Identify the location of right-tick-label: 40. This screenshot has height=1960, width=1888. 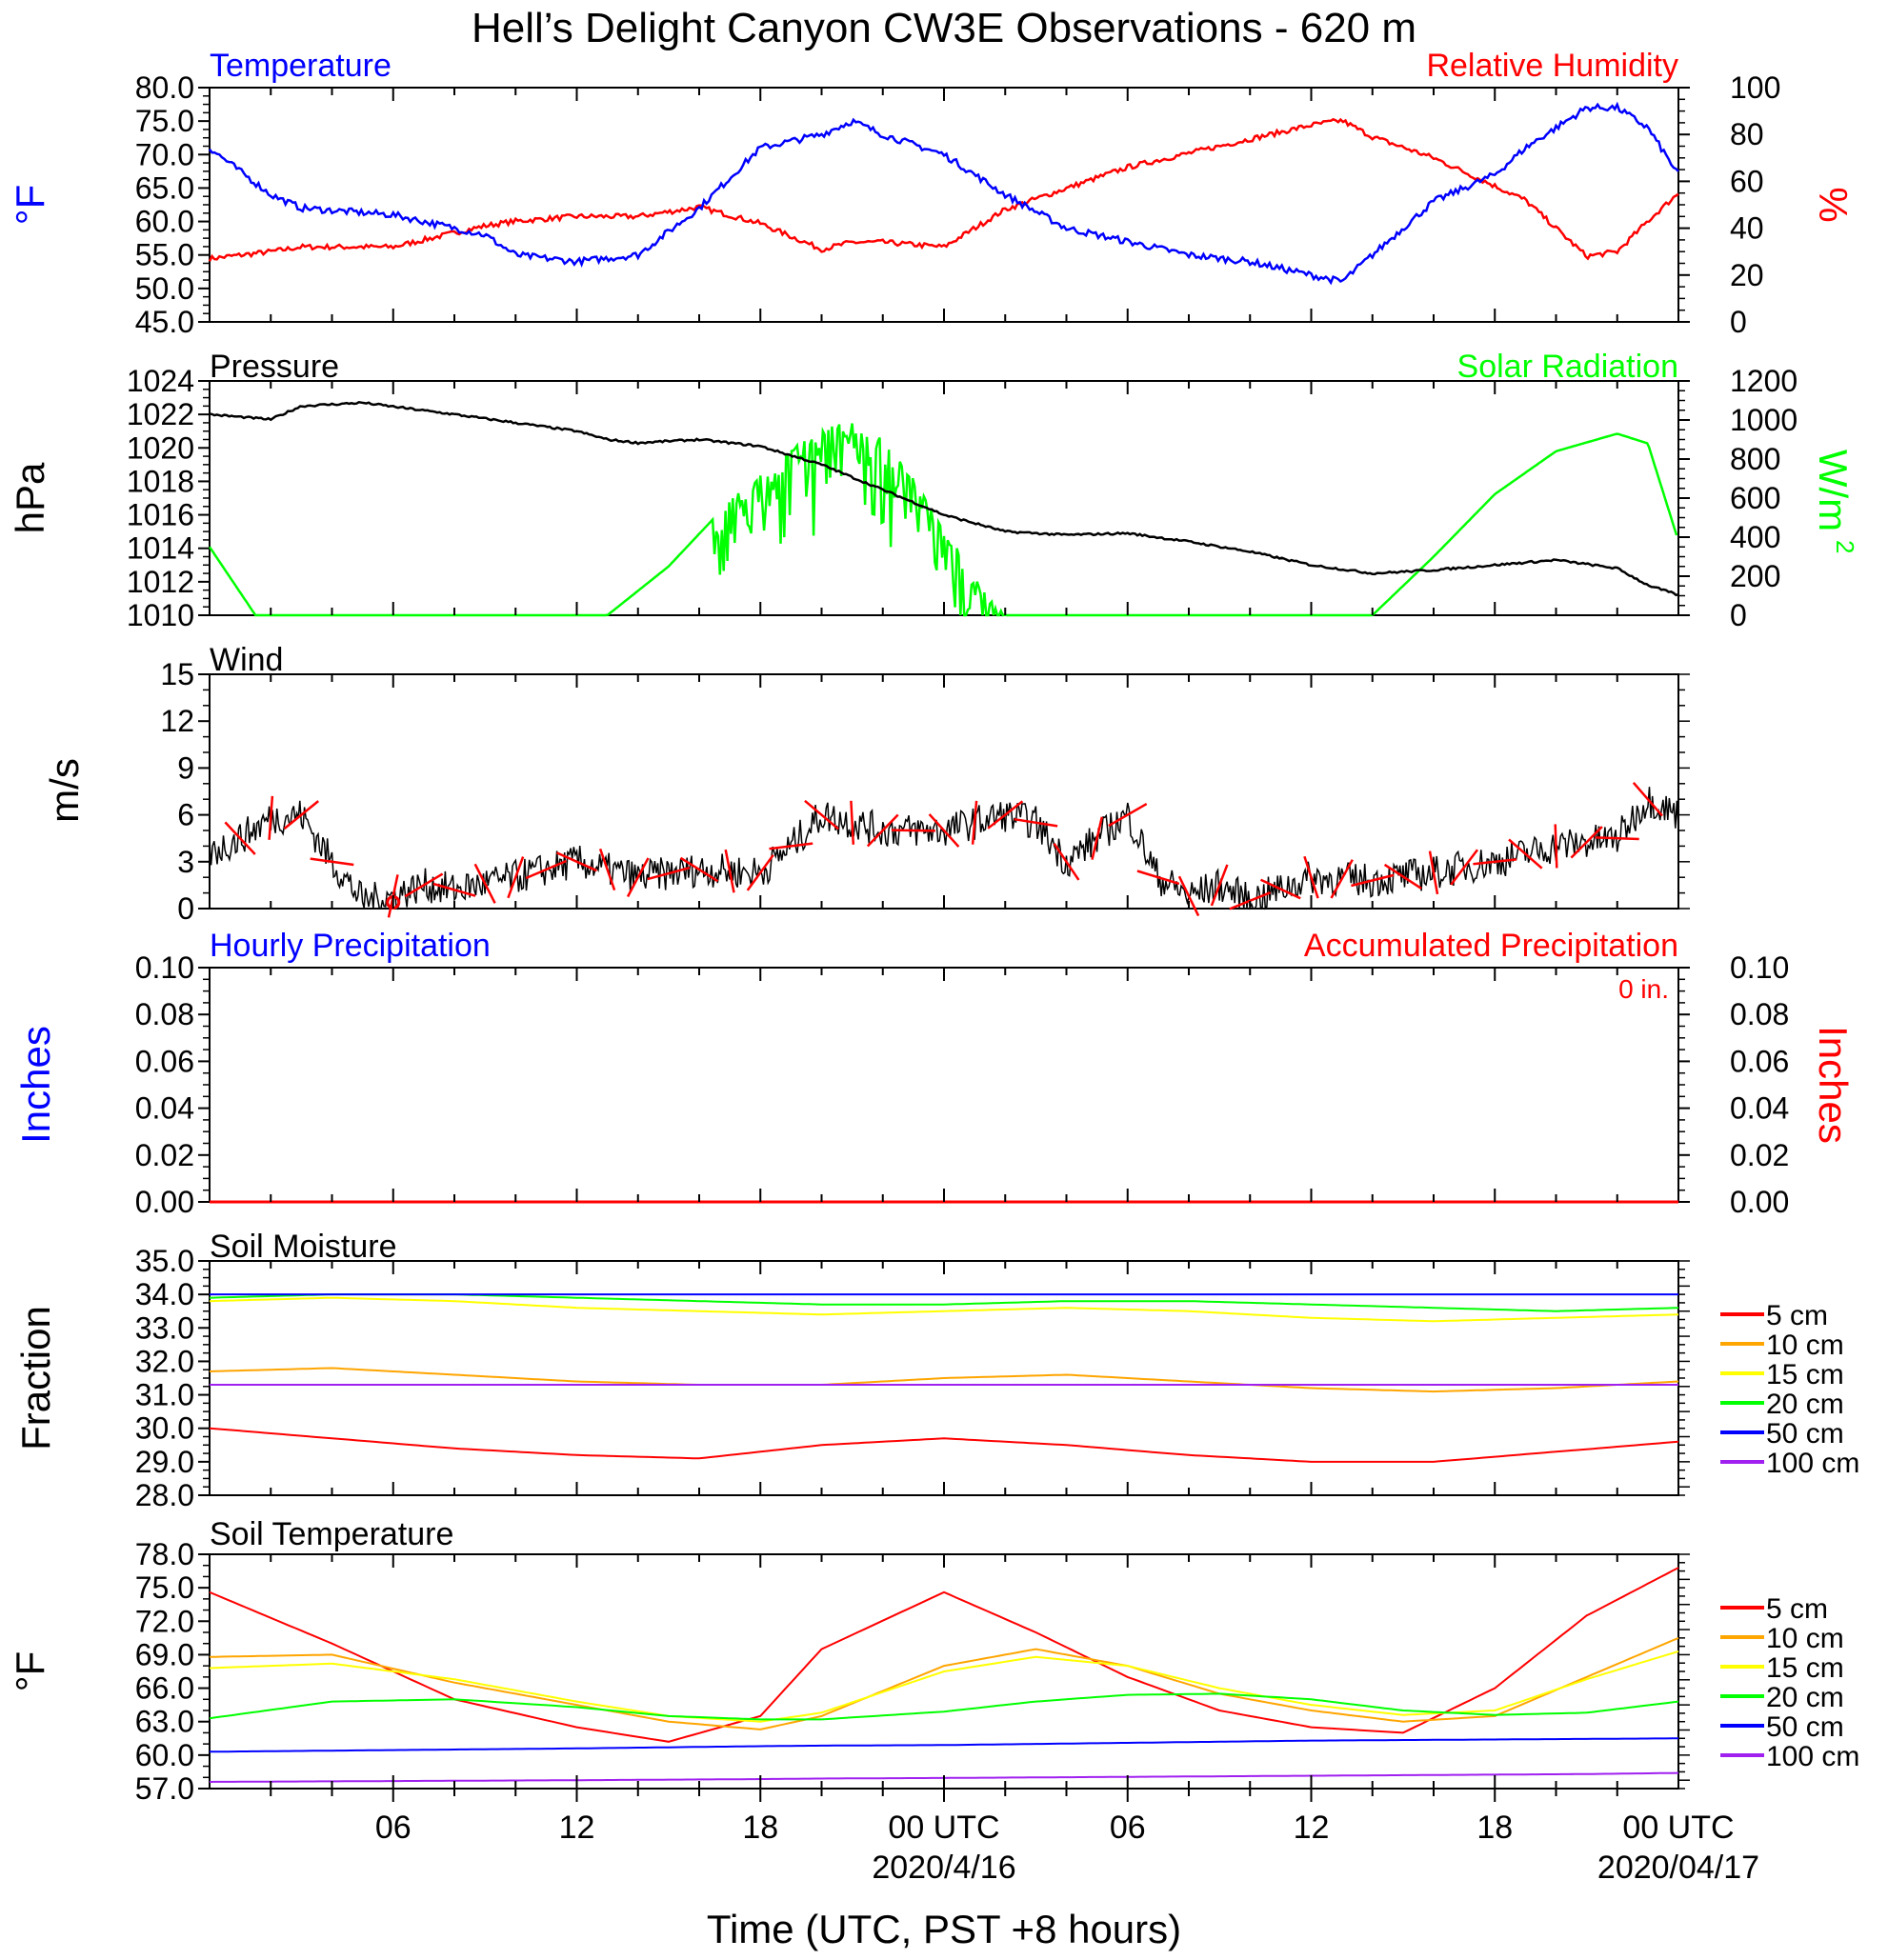
(1747, 228).